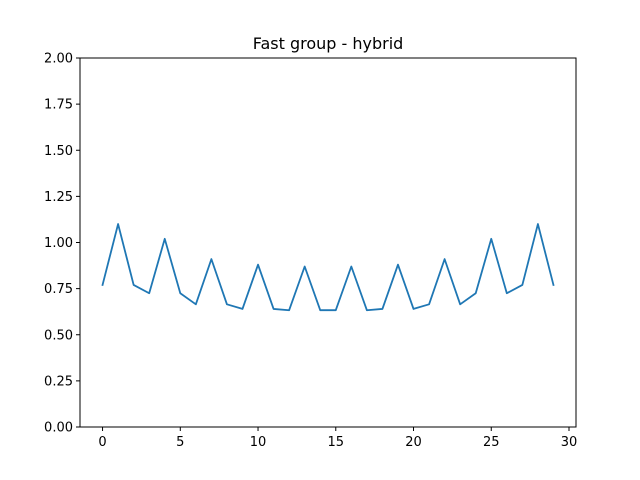 This screenshot has height=480, width=640. I want to click on y-tick-label: 2.00, so click(58, 59).